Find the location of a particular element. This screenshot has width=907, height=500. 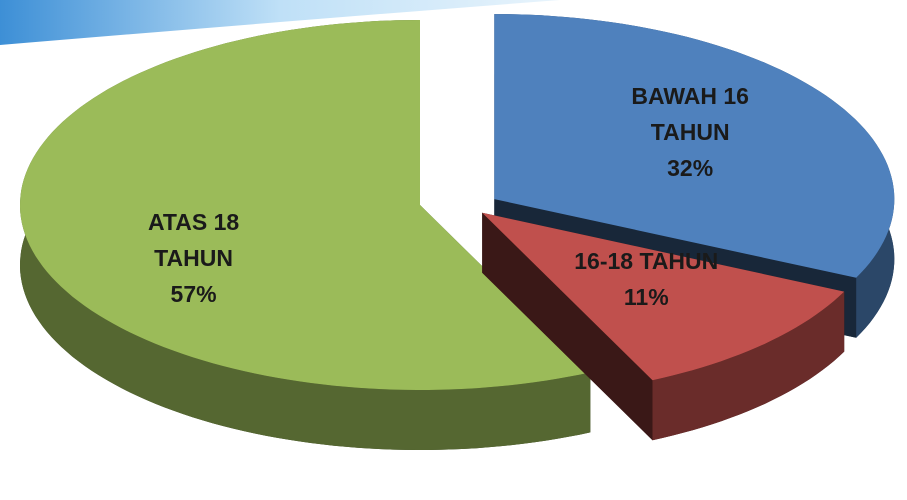

value-label: 11% is located at coordinates (646, 296).